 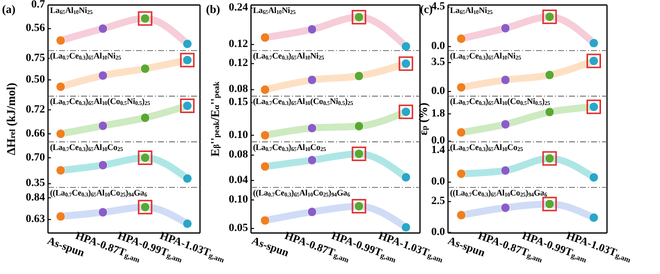 What do you see at coordinates (36, 109) in the screenshot?
I see `y-tick-label: 0.72` at bounding box center [36, 109].